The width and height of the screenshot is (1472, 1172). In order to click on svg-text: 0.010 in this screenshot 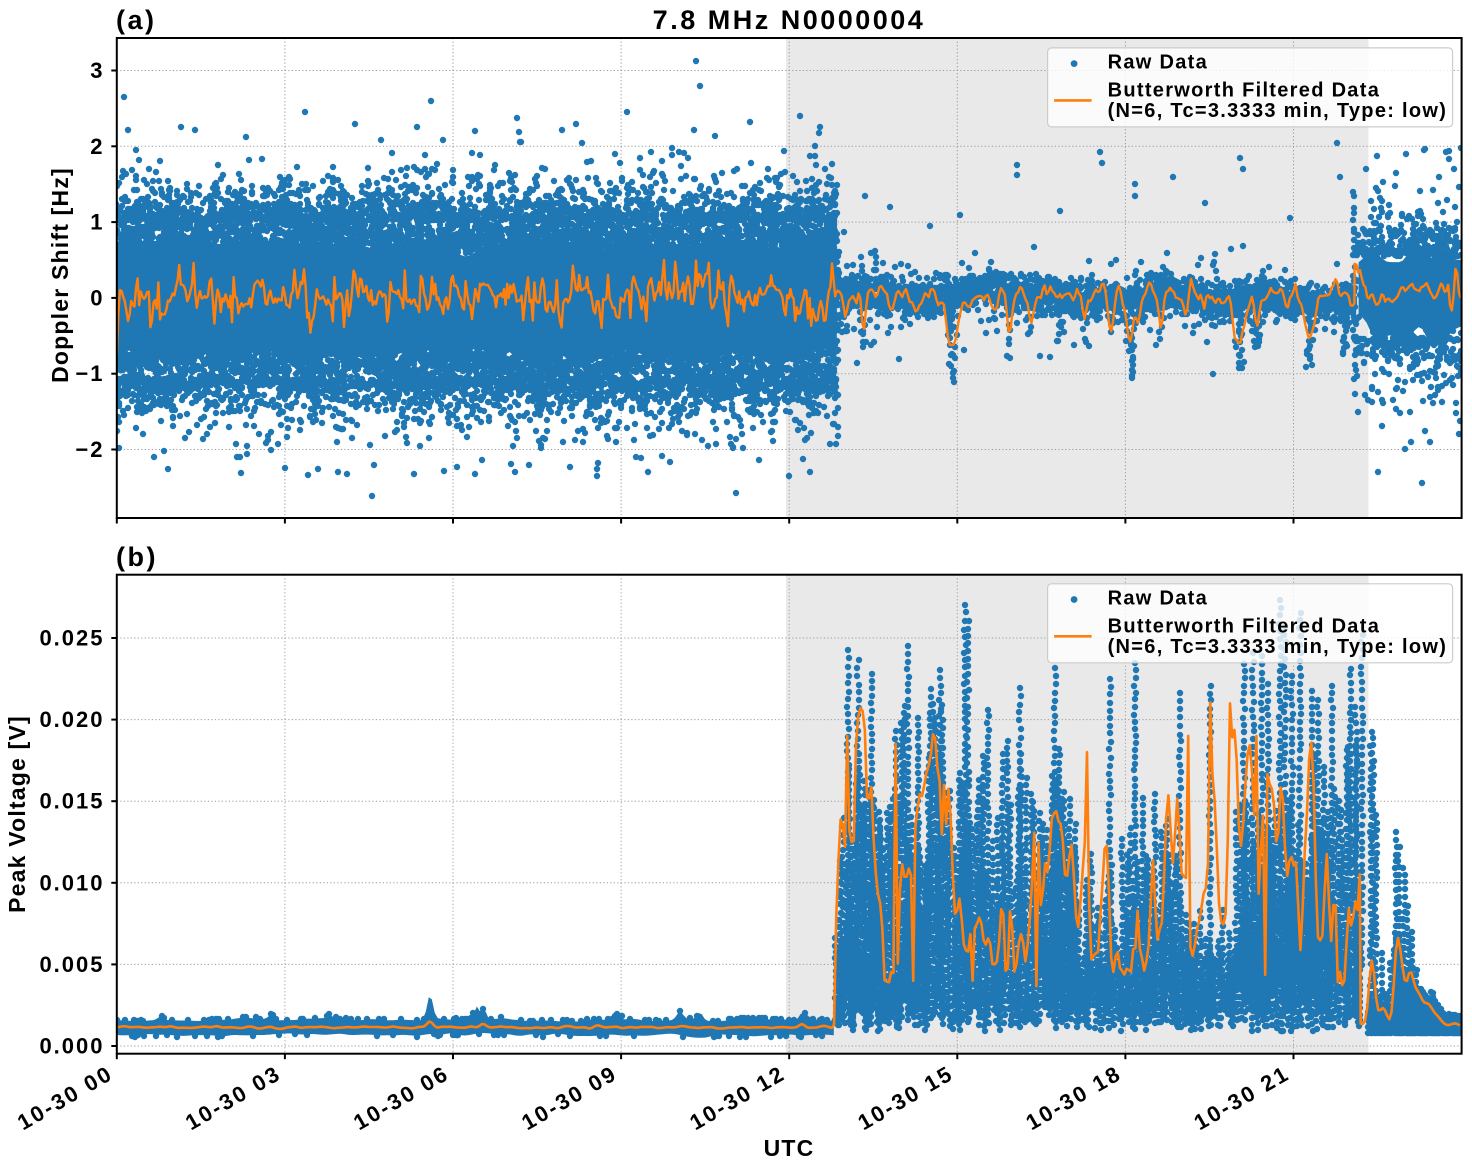, I will do `click(71, 882)`.